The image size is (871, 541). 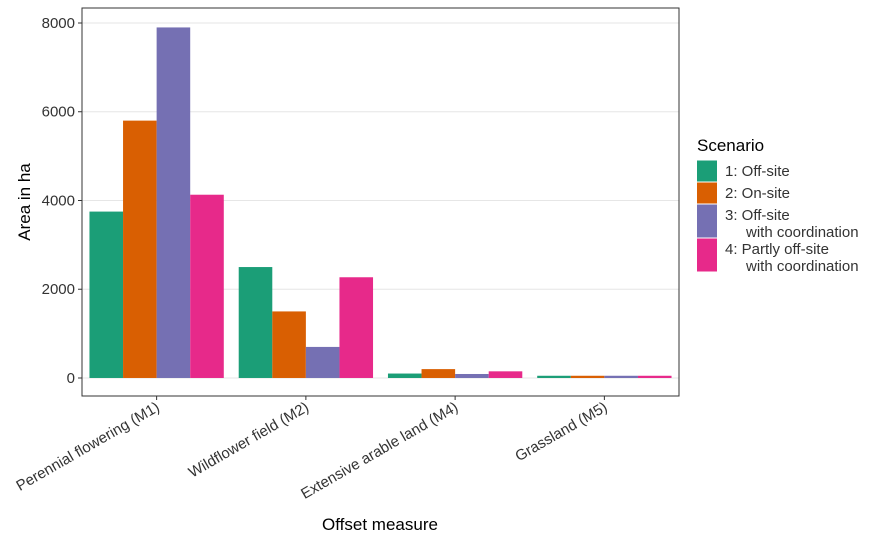 What do you see at coordinates (792, 258) in the screenshot?
I see `legend-label: 4: Partly off-site with coordination` at bounding box center [792, 258].